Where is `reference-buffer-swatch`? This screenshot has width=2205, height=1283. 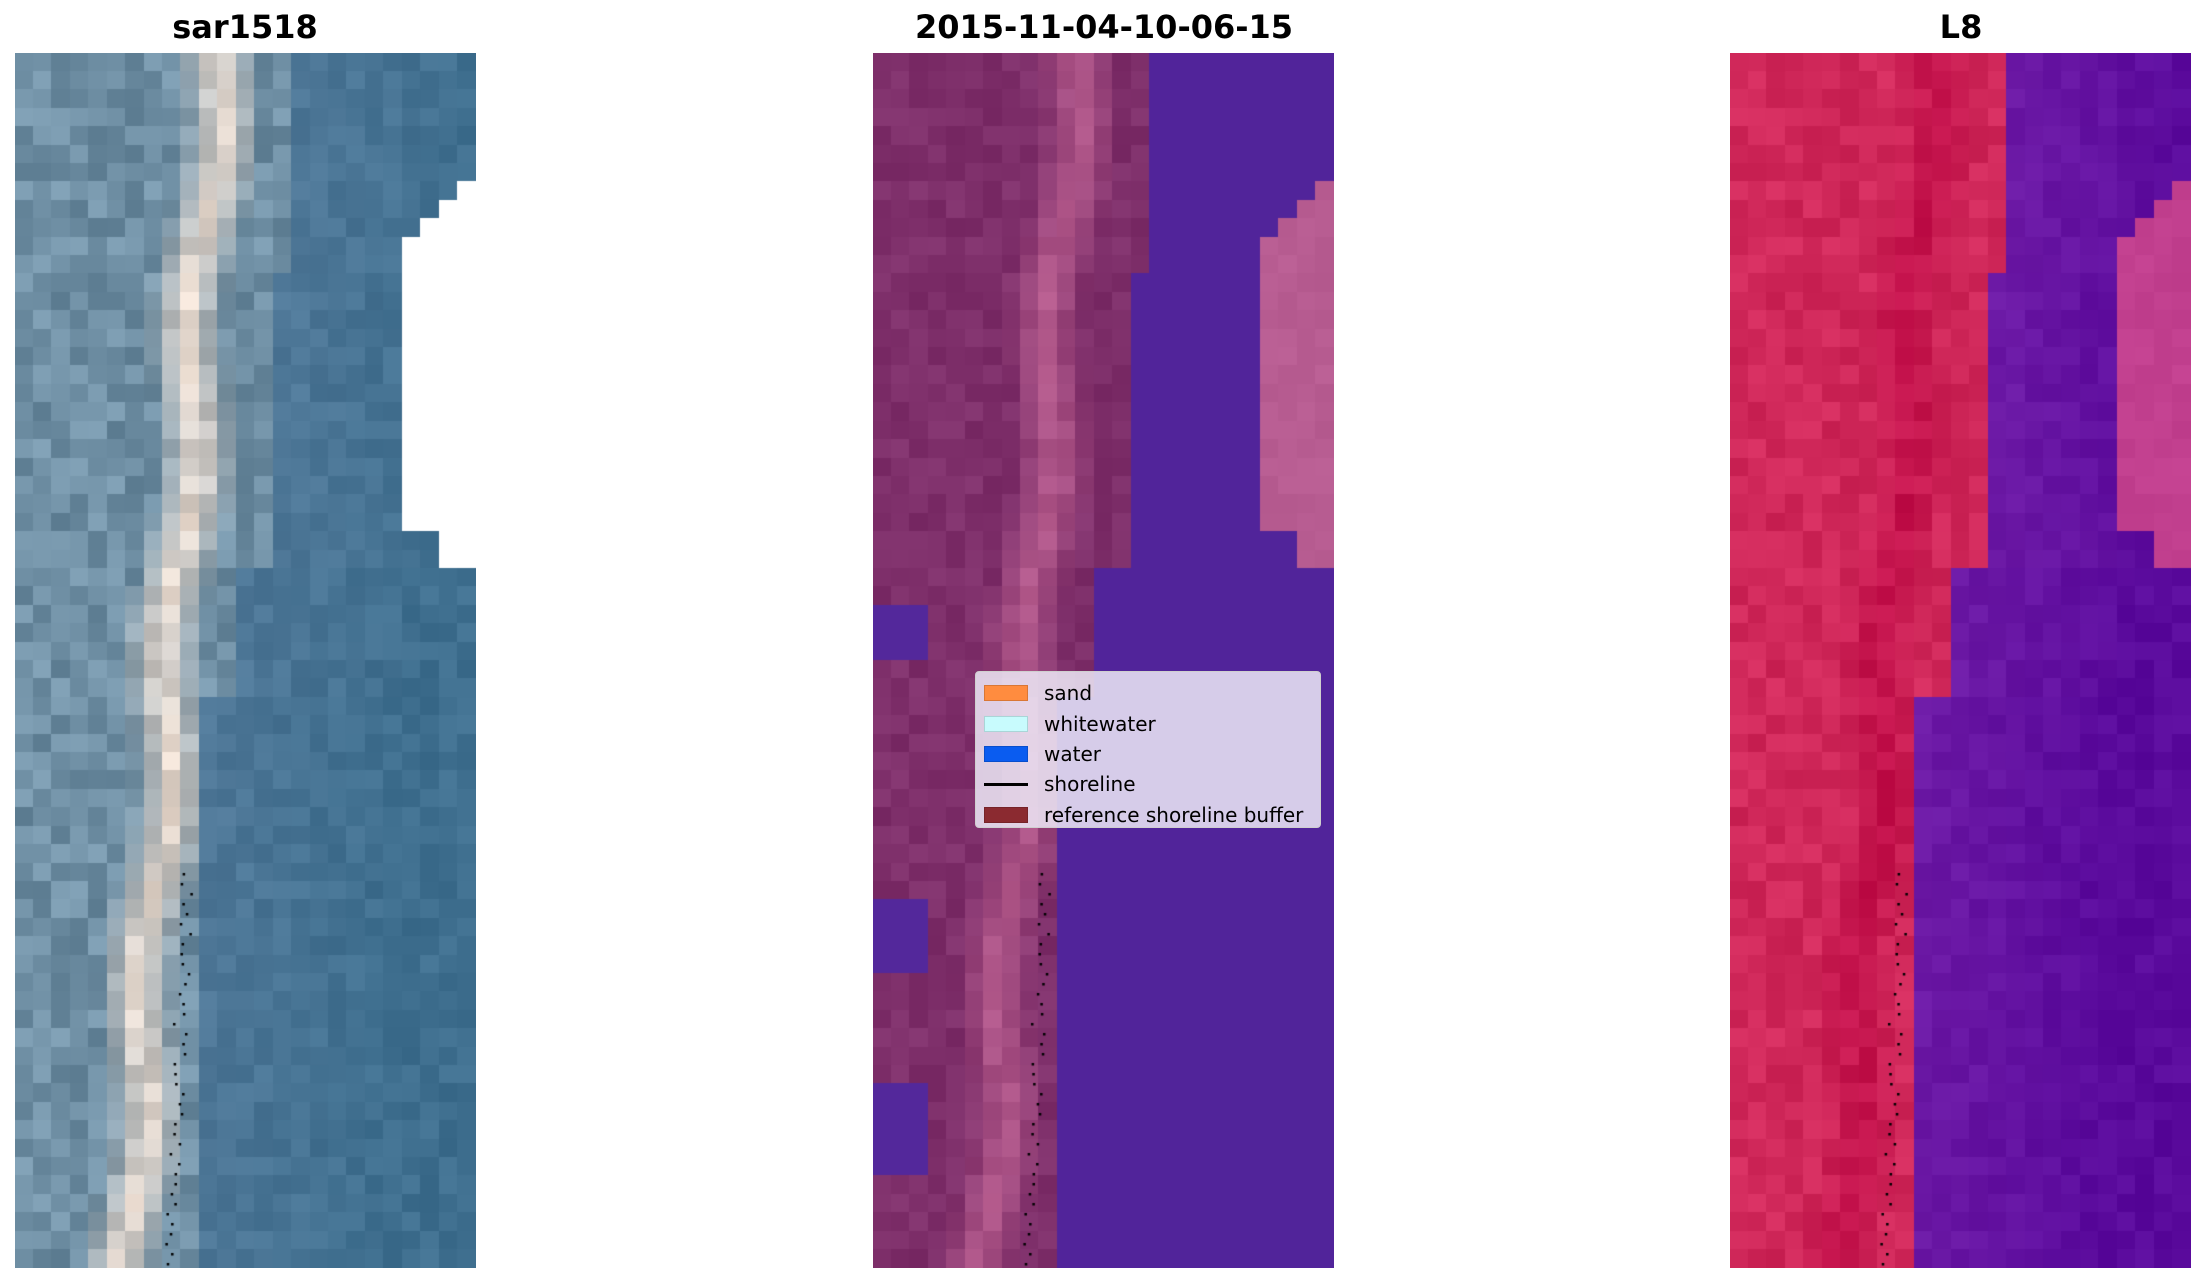
reference-buffer-swatch is located at coordinates (1006, 814).